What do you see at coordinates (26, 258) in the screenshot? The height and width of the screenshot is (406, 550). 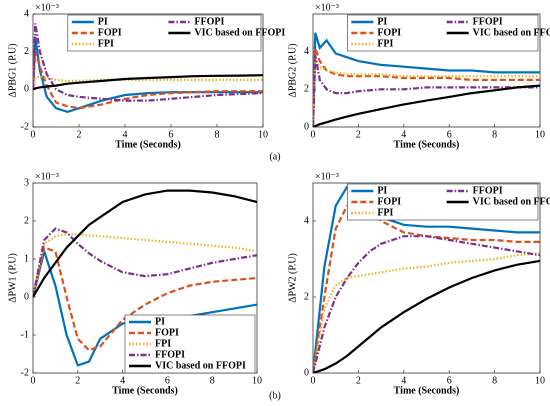 I see `y-tick-label: 1` at bounding box center [26, 258].